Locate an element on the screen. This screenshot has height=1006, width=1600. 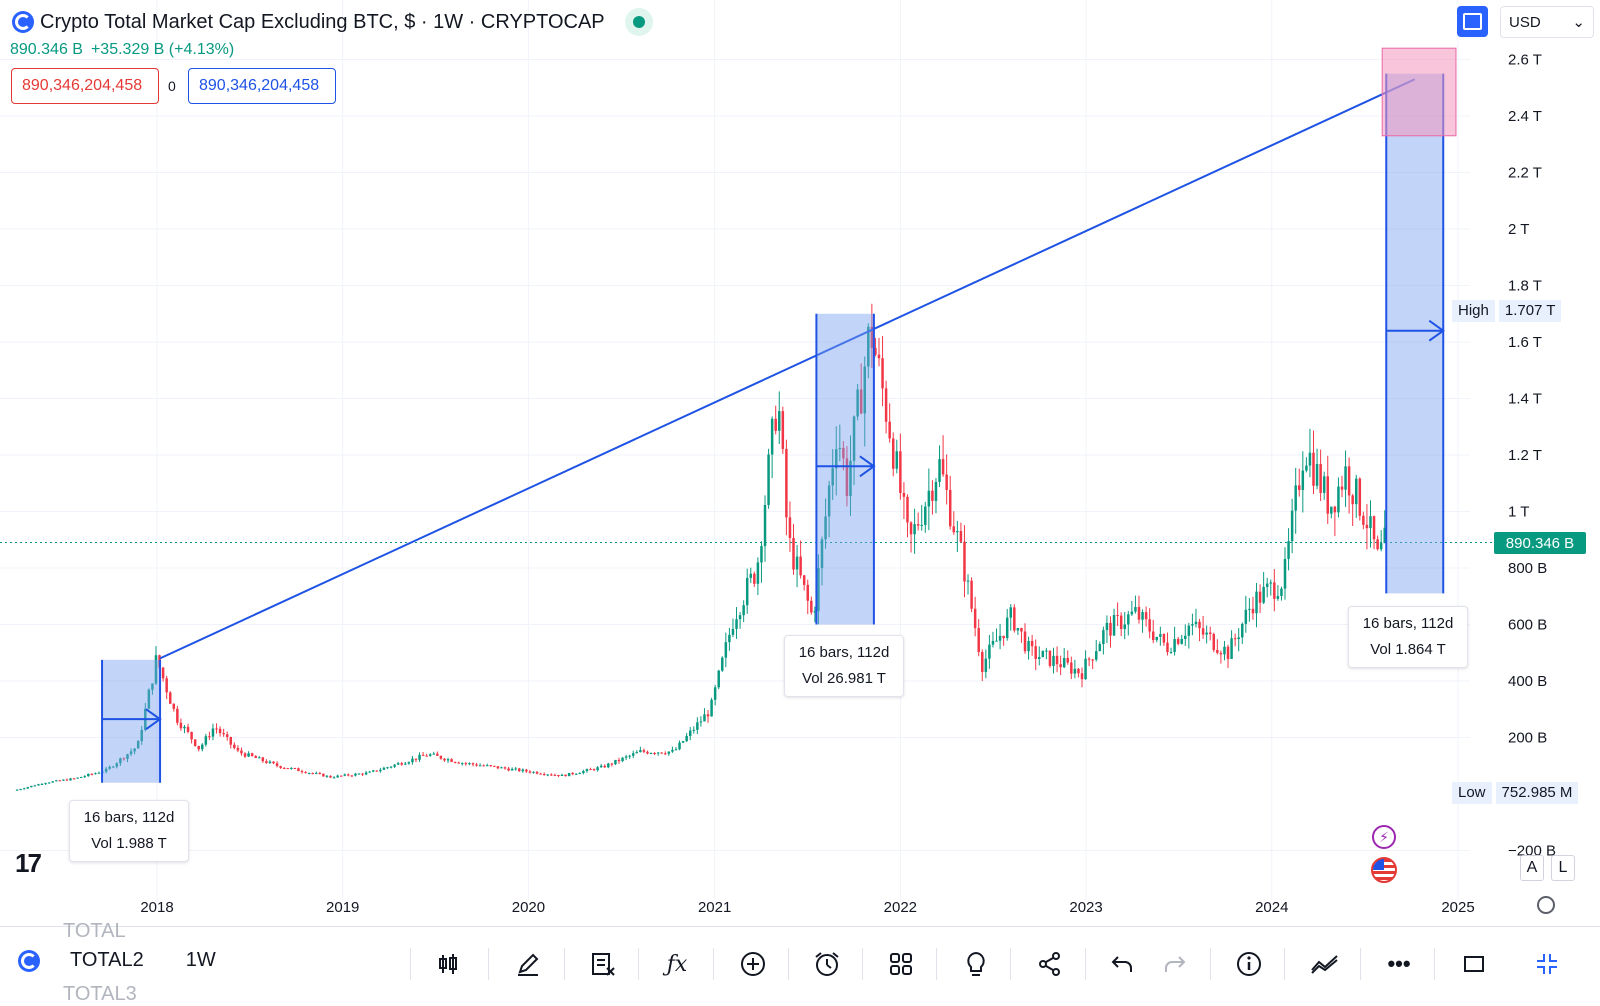
sell-price-button: 890,346,204,458 is located at coordinates (85, 86).